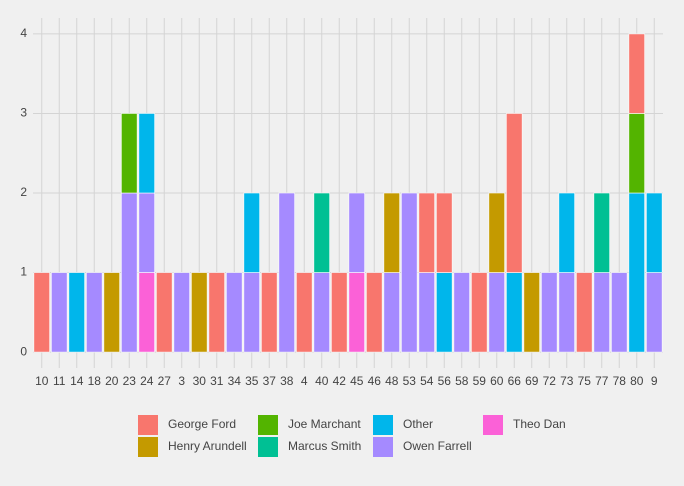  What do you see at coordinates (462, 381) in the screenshot?
I see `x-tick-label: 58` at bounding box center [462, 381].